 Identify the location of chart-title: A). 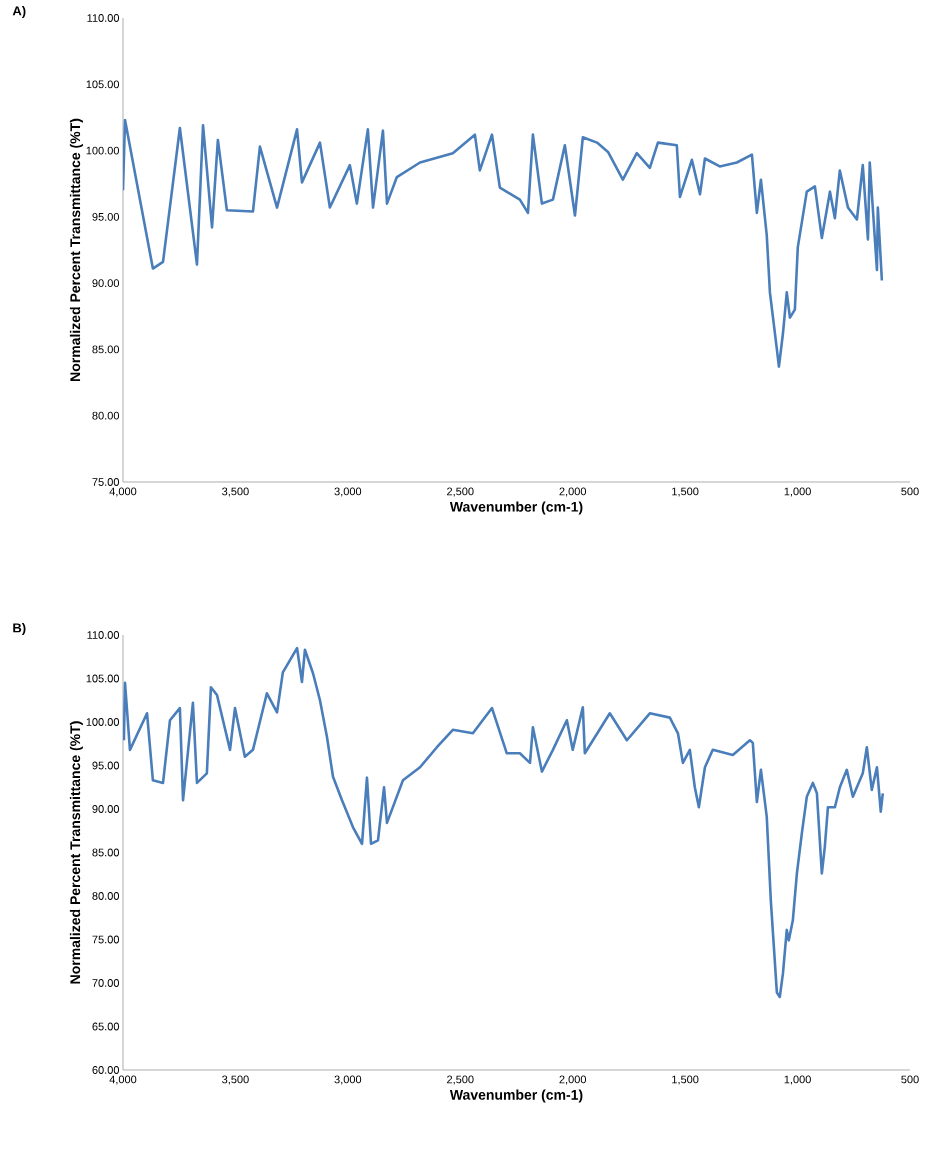
(19, 12).